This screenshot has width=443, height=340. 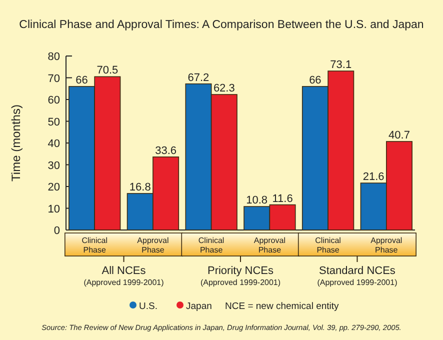 What do you see at coordinates (124, 271) in the screenshot?
I see `text: All NCEs` at bounding box center [124, 271].